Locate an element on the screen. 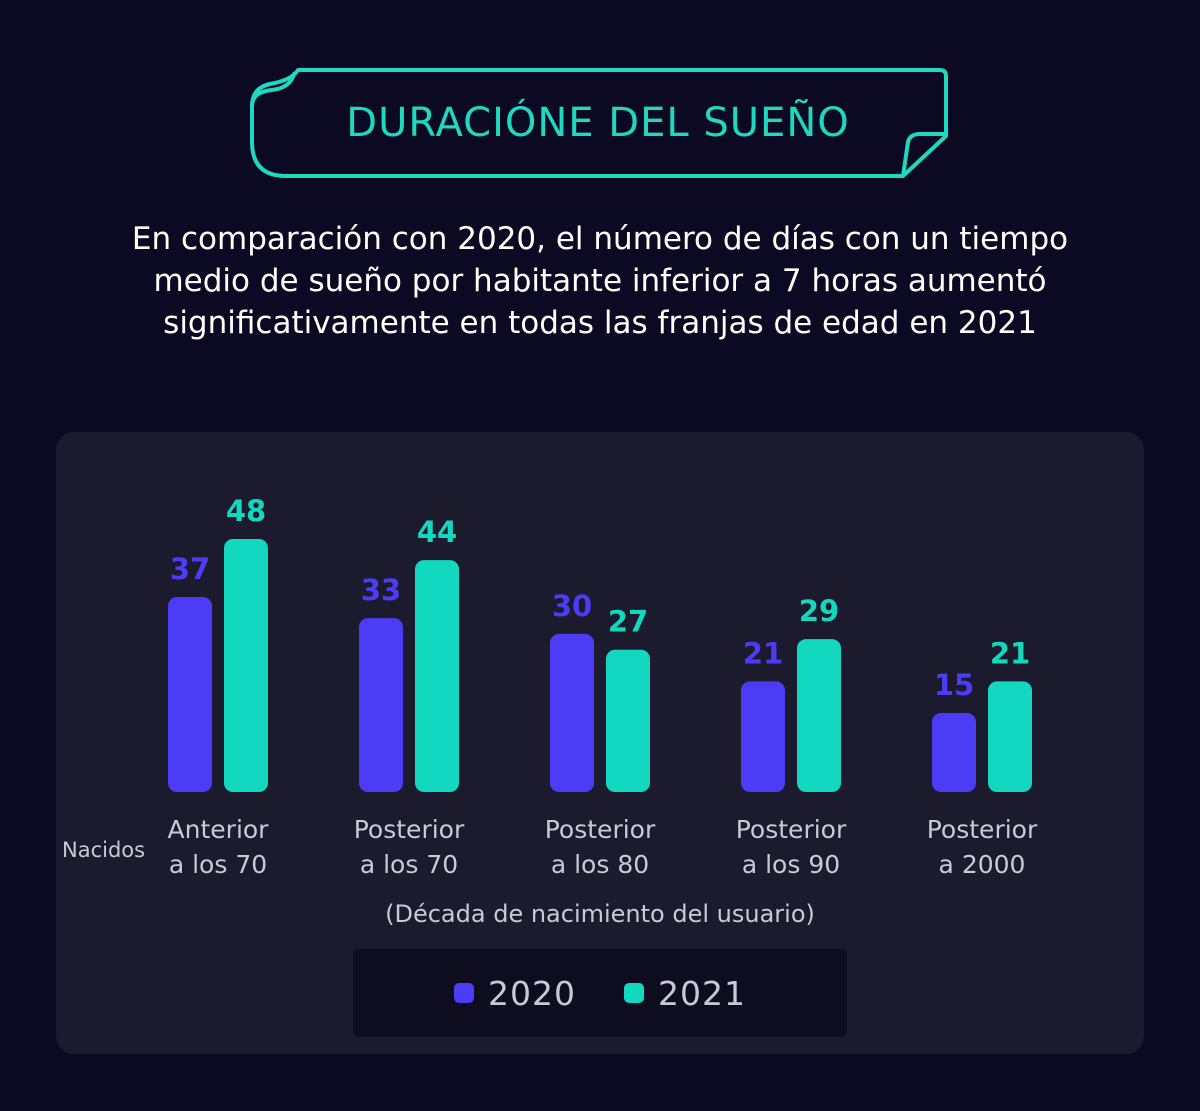 This screenshot has height=1111, width=1200. x-tick-label-3-1: a los 90 is located at coordinates (791, 864).